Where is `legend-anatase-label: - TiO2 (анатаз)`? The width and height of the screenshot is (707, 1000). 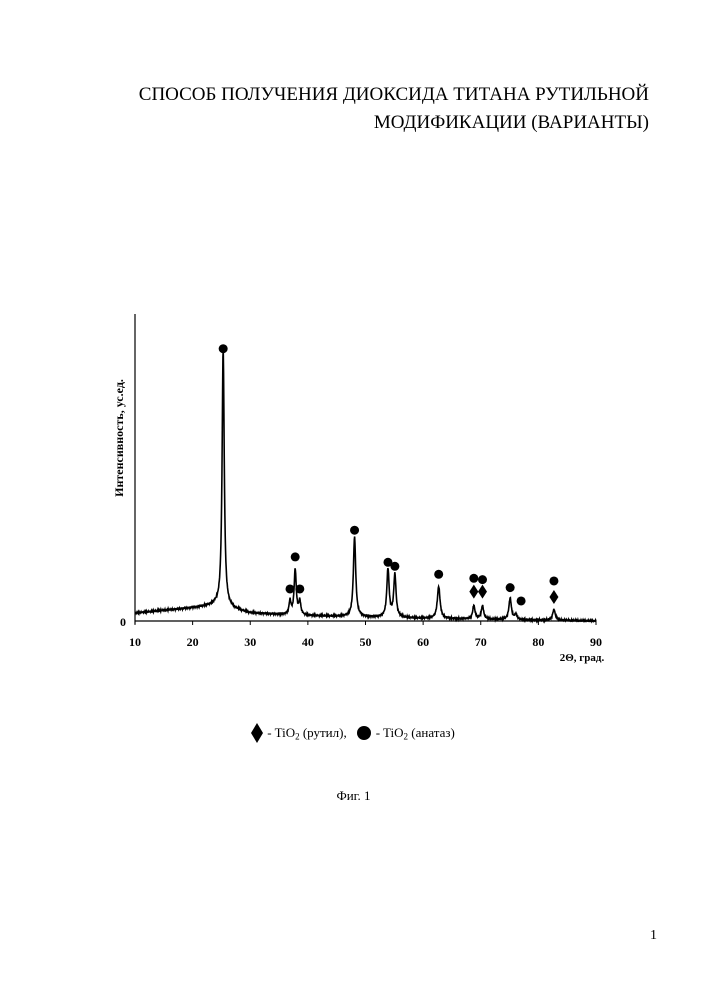
legend-anatase-label: - TiO2 (анатаз) is located at coordinates (415, 731).